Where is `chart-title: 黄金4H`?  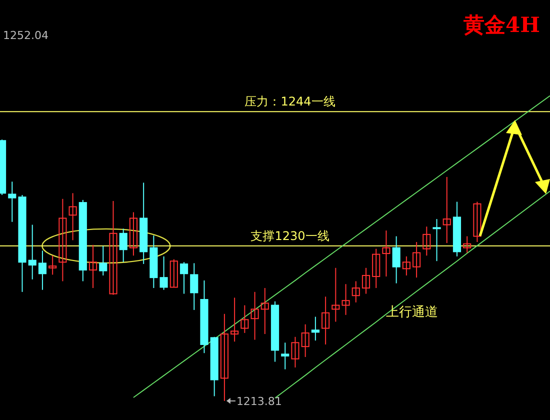
chart-title: 黄金4H is located at coordinates (501, 24).